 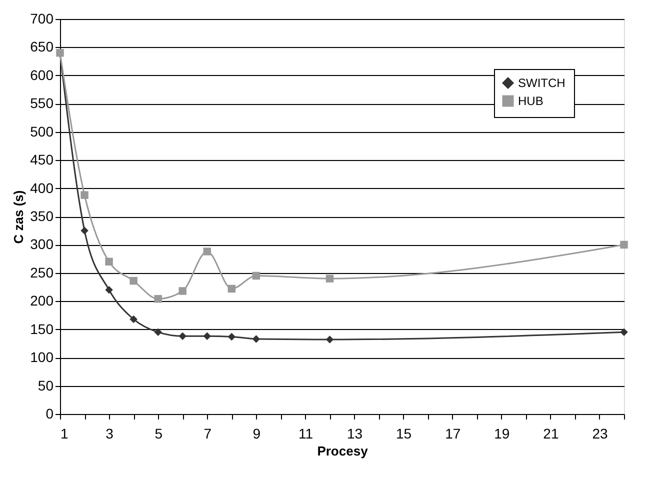 What do you see at coordinates (551, 434) in the screenshot?
I see `x-tick-label: 21` at bounding box center [551, 434].